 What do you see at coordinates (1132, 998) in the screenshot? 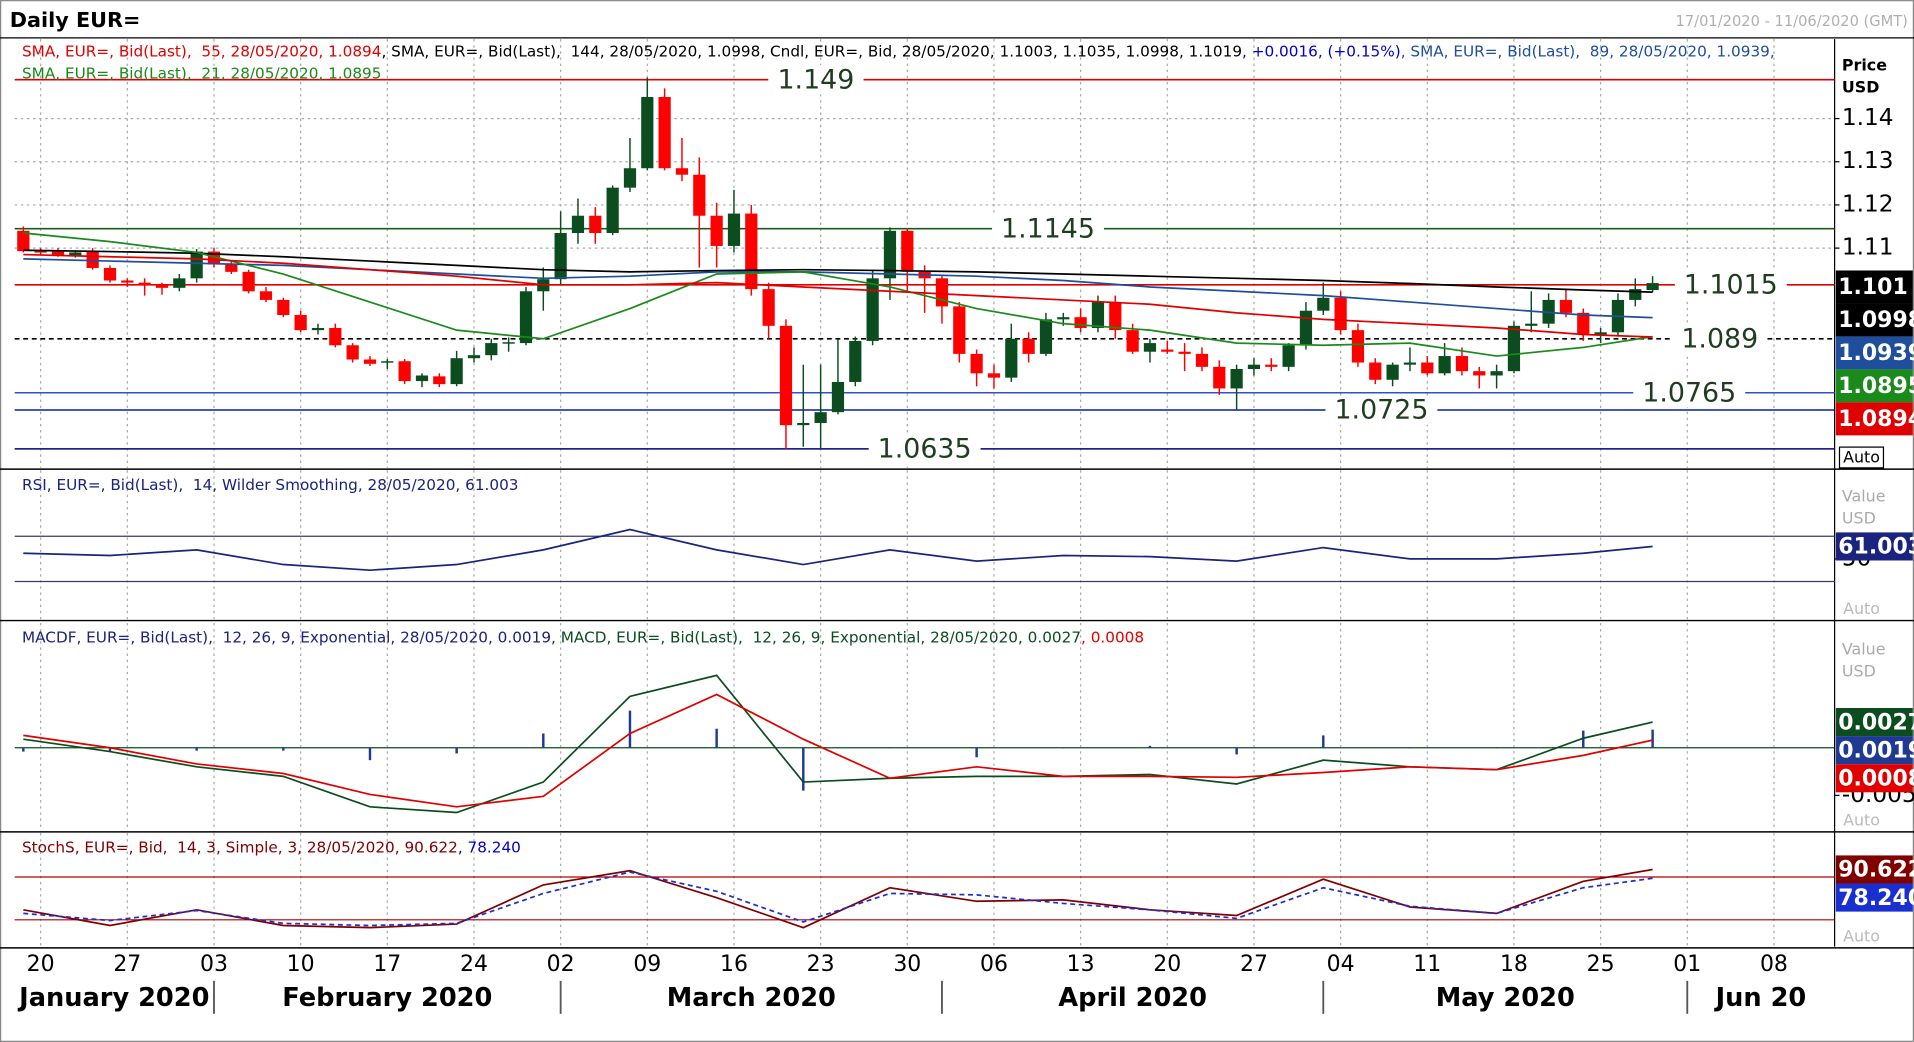
I see `month-label: April 2020` at bounding box center [1132, 998].